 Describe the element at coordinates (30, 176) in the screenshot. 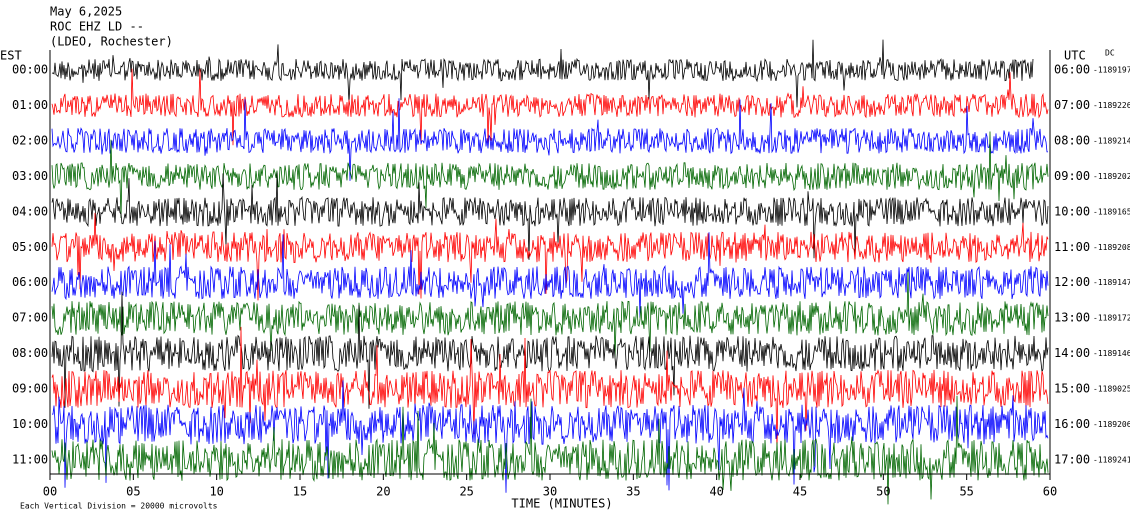

I see `est-label: 03:00` at that location.